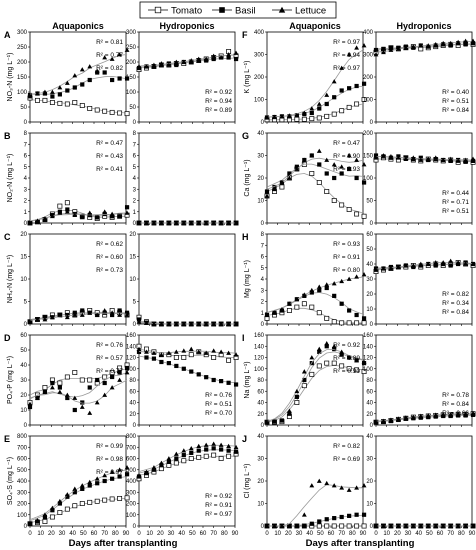 This screenshot has height=550, width=476. What do you see at coordinates (104, 534) in the screenshot?
I see `x-tick-label: 70` at bounding box center [104, 534].